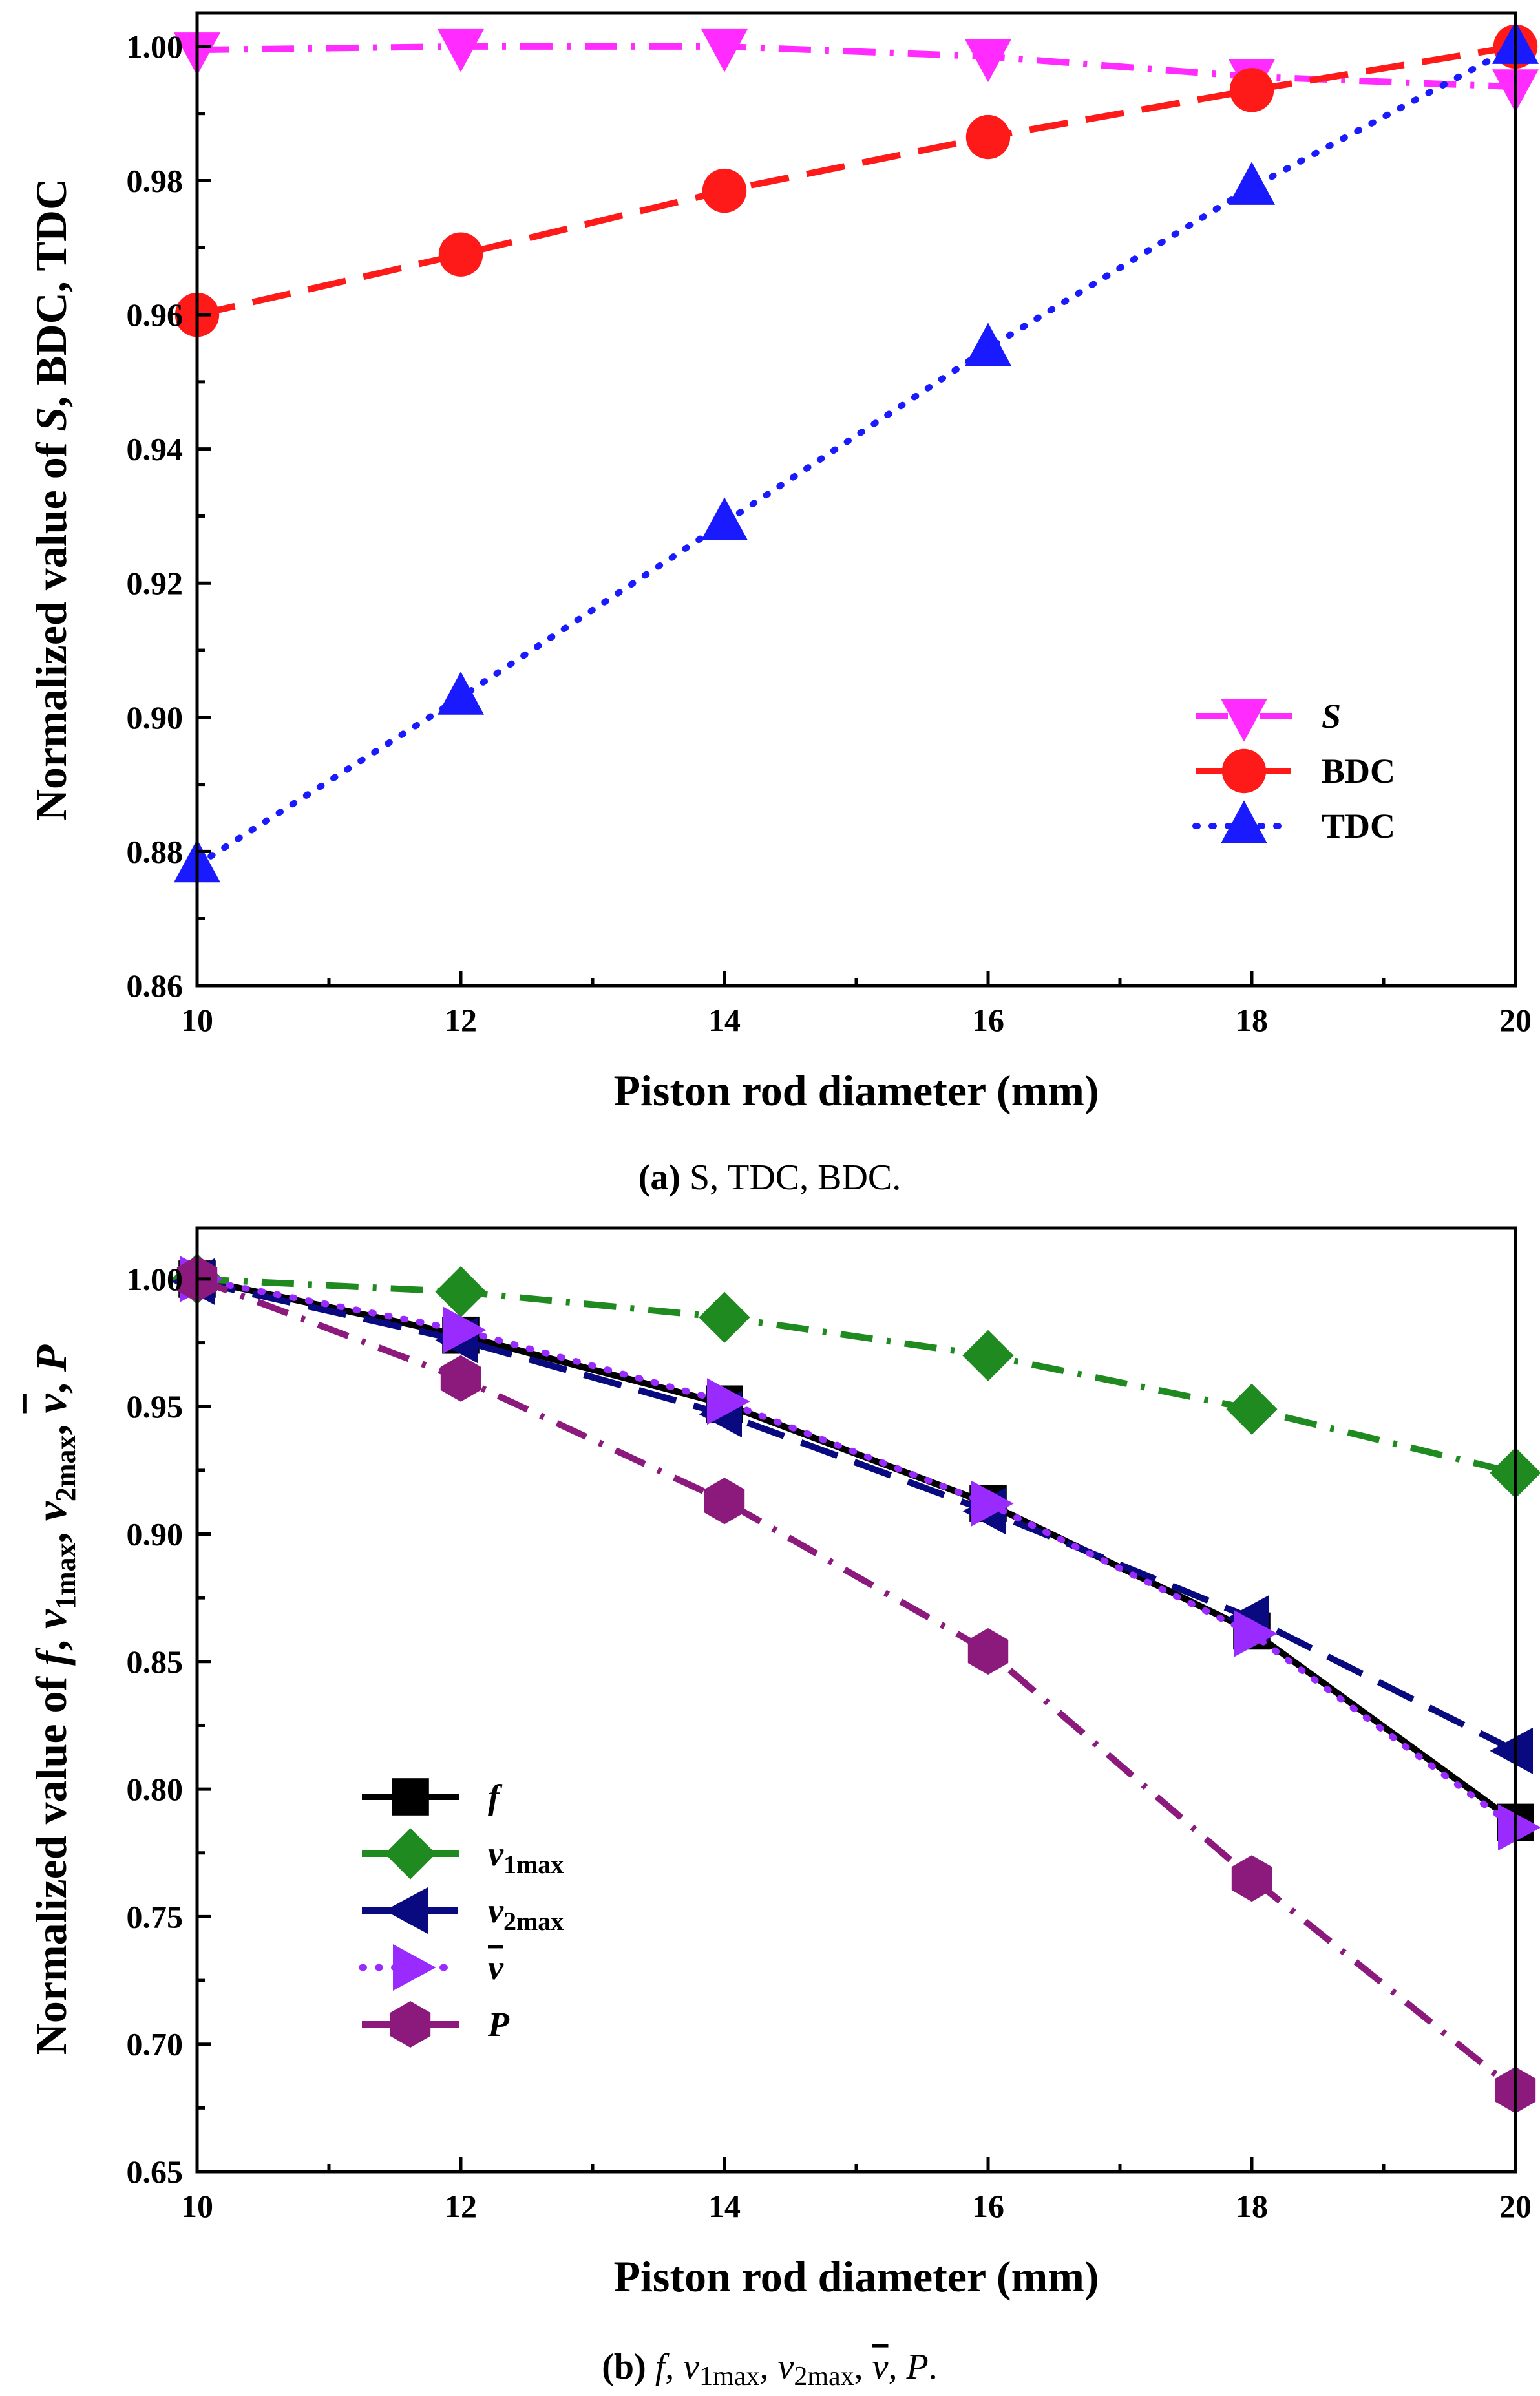 The image size is (1540, 2396). What do you see at coordinates (917, 2367) in the screenshot?
I see `panel-b-caption-part: P` at bounding box center [917, 2367].